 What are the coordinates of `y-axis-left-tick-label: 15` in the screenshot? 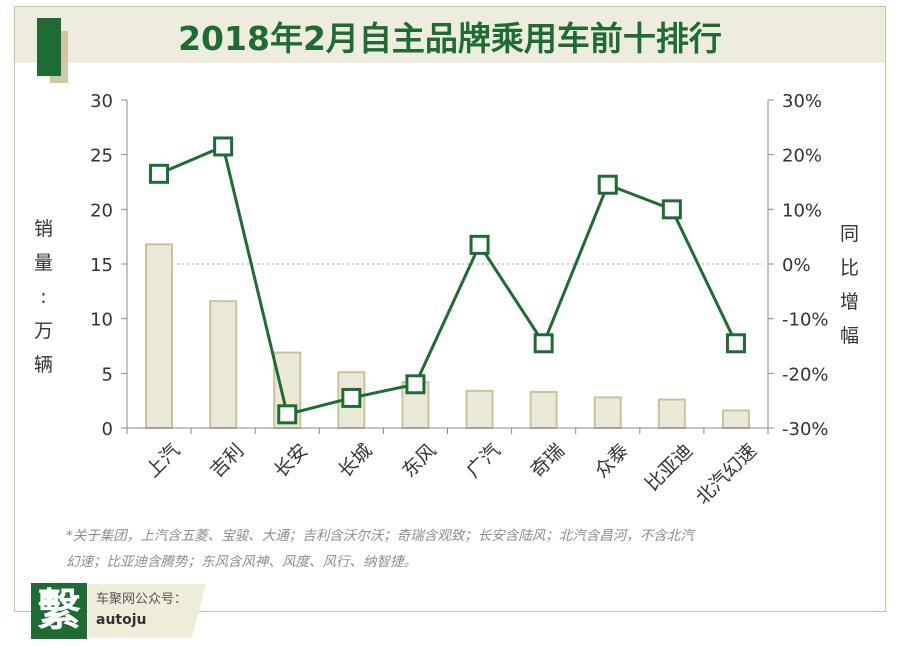 It's located at (101, 265).